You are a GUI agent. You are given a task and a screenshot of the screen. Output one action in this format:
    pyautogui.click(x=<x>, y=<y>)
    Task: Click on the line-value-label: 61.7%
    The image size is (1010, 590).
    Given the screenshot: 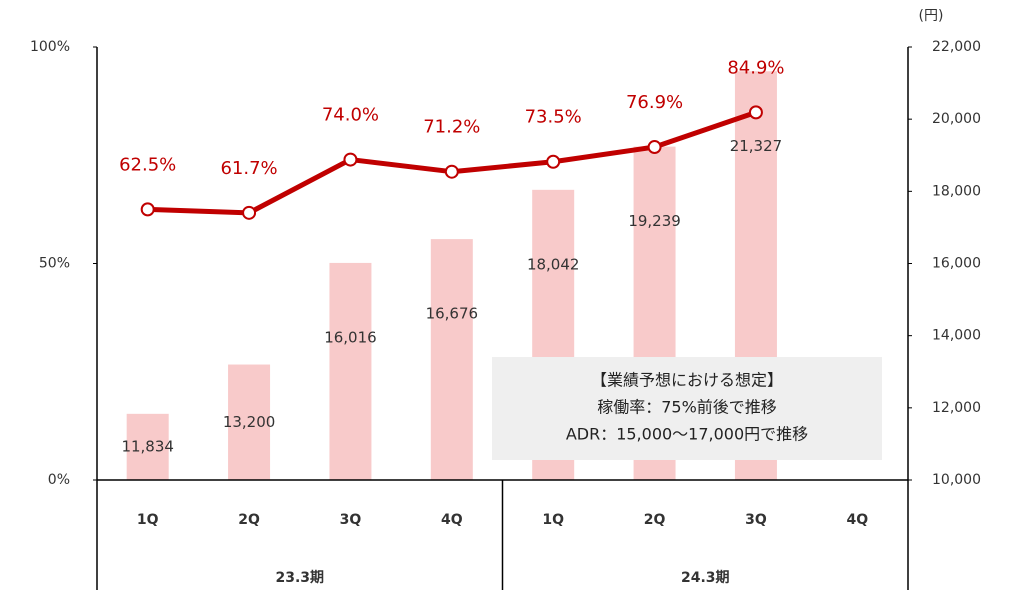 What is the action you would take?
    pyautogui.click(x=248, y=168)
    